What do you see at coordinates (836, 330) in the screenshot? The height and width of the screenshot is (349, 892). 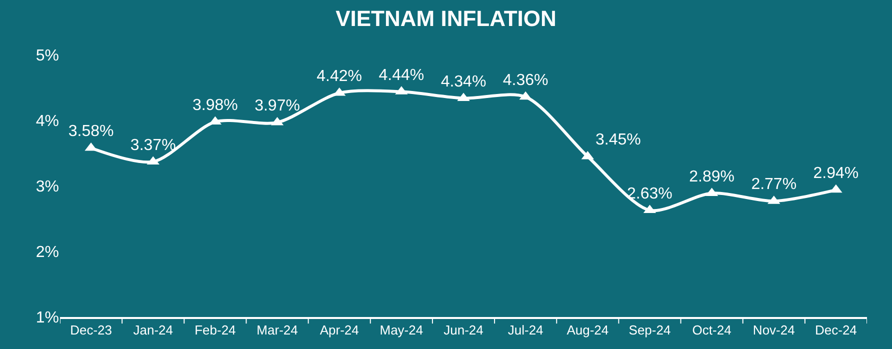 I see `x-tick-label: Dec-24` at bounding box center [836, 330].